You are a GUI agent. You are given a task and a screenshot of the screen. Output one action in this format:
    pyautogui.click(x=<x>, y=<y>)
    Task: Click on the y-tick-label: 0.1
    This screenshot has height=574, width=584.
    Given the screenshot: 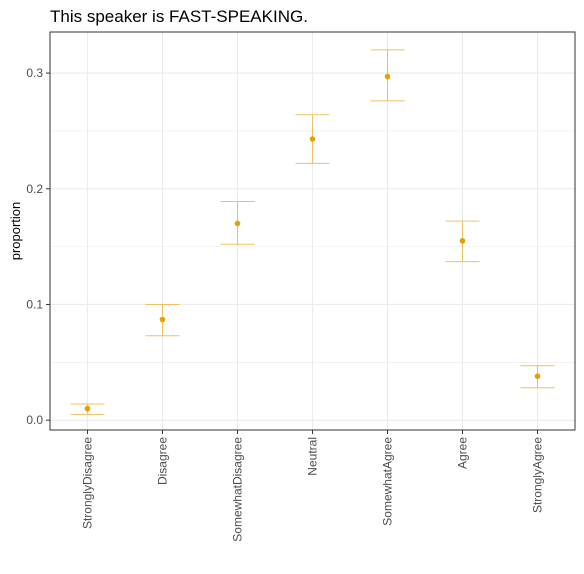 What is the action you would take?
    pyautogui.click(x=34, y=304)
    